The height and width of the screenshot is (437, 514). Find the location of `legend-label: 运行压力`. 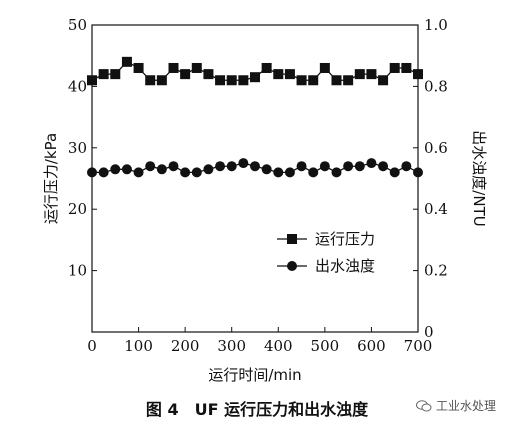

legend-label: 运行压力 is located at coordinates (345, 239).